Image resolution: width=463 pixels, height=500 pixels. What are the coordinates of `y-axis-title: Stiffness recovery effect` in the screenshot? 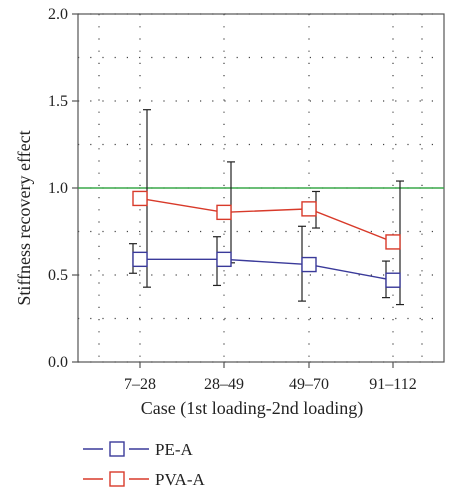 It's located at (24, 217).